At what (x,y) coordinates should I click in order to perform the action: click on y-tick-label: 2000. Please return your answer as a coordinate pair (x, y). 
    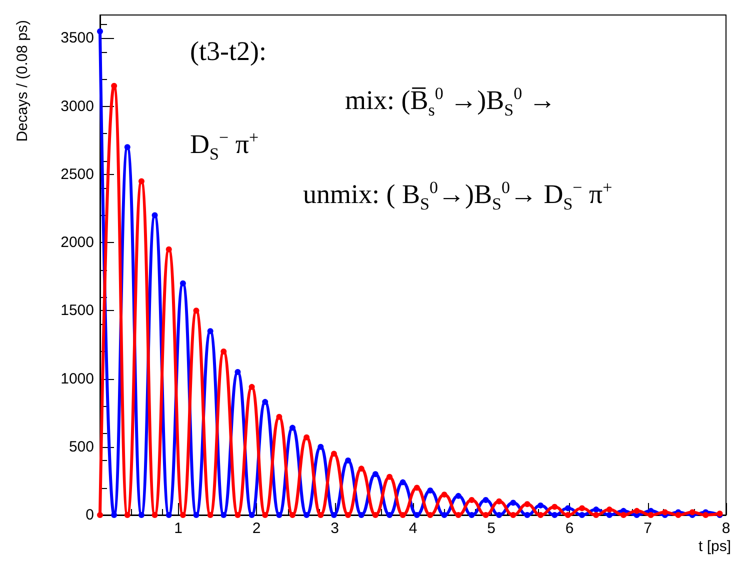
    Looking at the image, I should click on (77, 243).